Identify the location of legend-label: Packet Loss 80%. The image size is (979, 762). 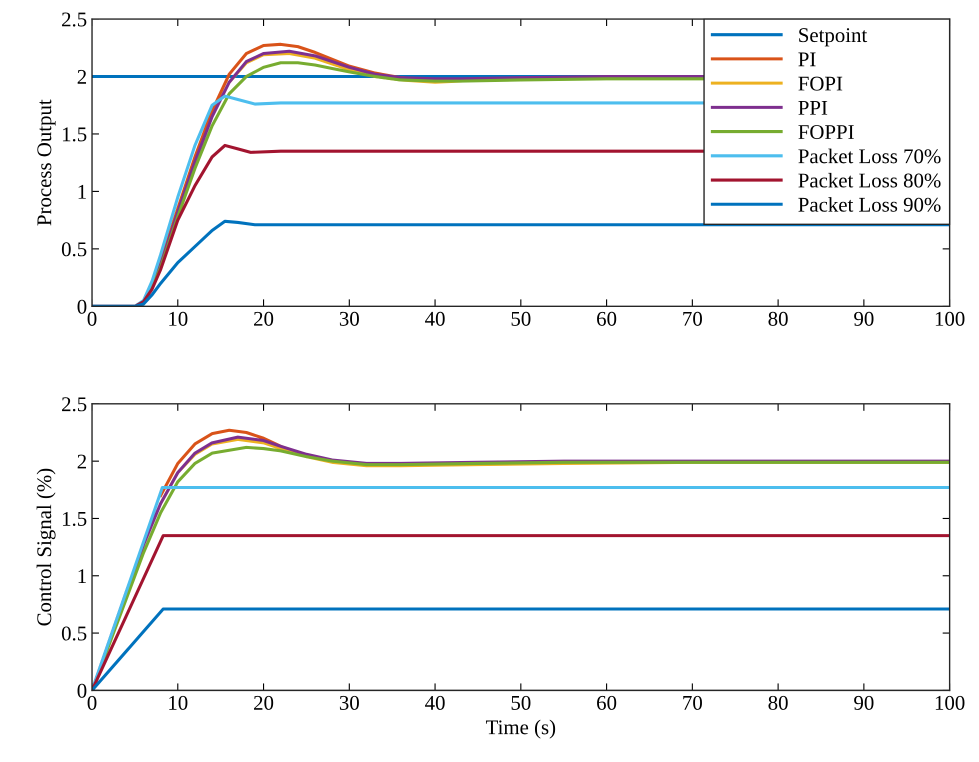
(869, 180).